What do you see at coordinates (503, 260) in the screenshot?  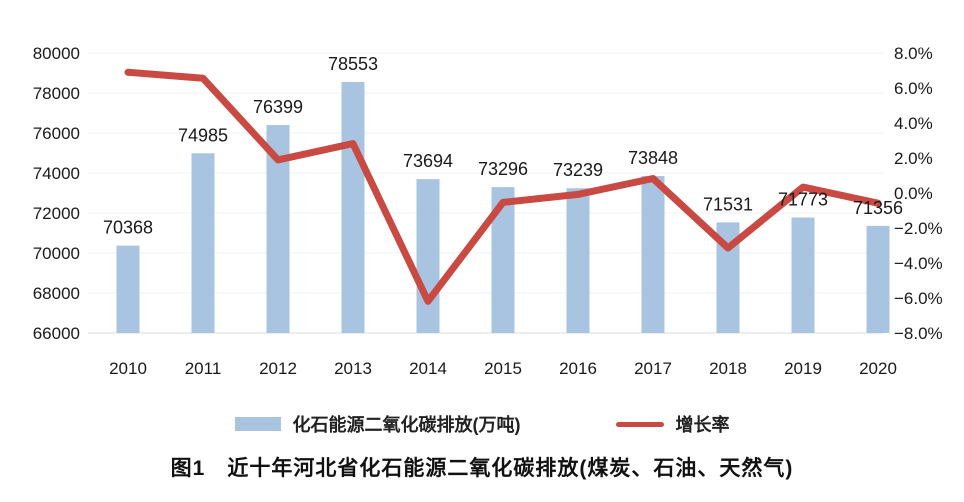 I see `bar-2015` at bounding box center [503, 260].